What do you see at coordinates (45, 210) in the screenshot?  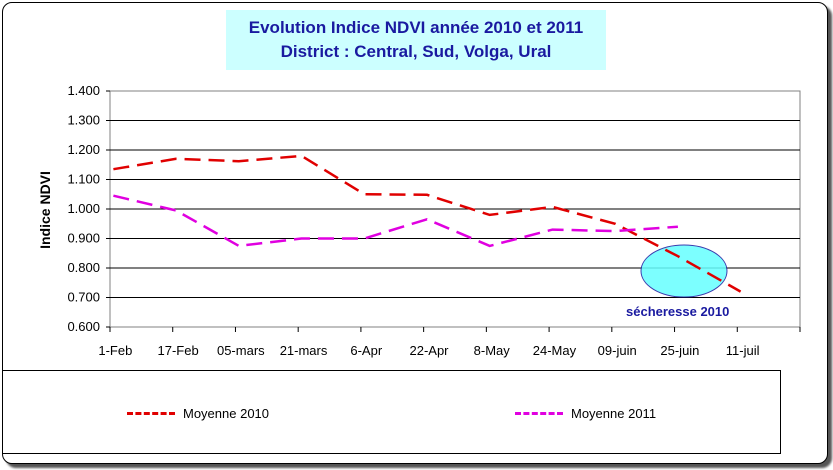 I see `y-axis-label: Indice NDVI` at bounding box center [45, 210].